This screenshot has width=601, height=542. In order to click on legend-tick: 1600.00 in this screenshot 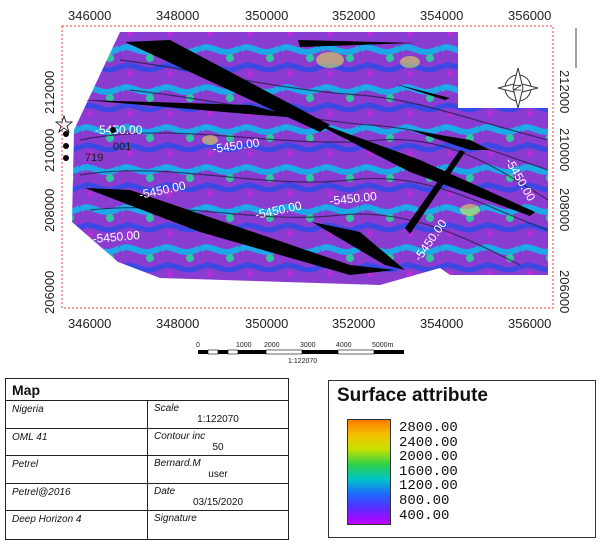, I will do `click(428, 471)`.